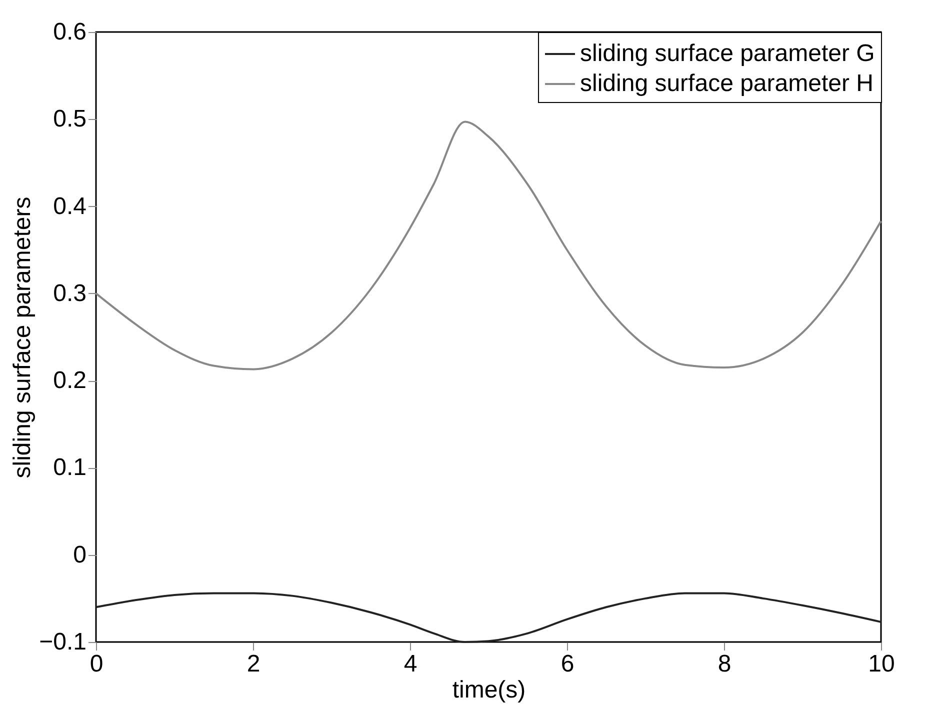 The height and width of the screenshot is (714, 934). Describe the element at coordinates (79, 554) in the screenshot. I see `y-tick-label: 0` at that location.